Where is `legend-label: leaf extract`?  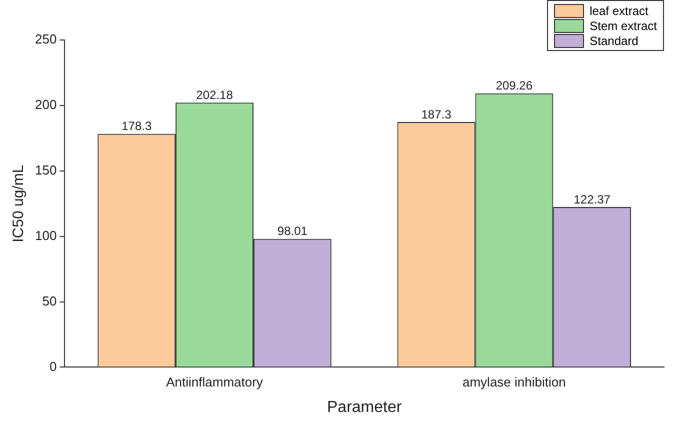
legend-label: leaf extract is located at coordinates (619, 11).